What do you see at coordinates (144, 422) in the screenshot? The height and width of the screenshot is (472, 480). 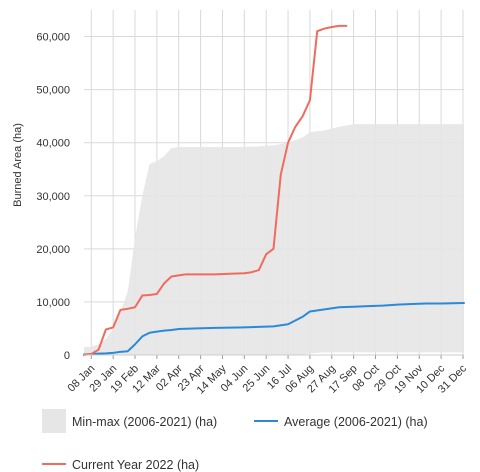 I see `legend-label: Min-max (2006-2021) (ha)` at bounding box center [144, 422].